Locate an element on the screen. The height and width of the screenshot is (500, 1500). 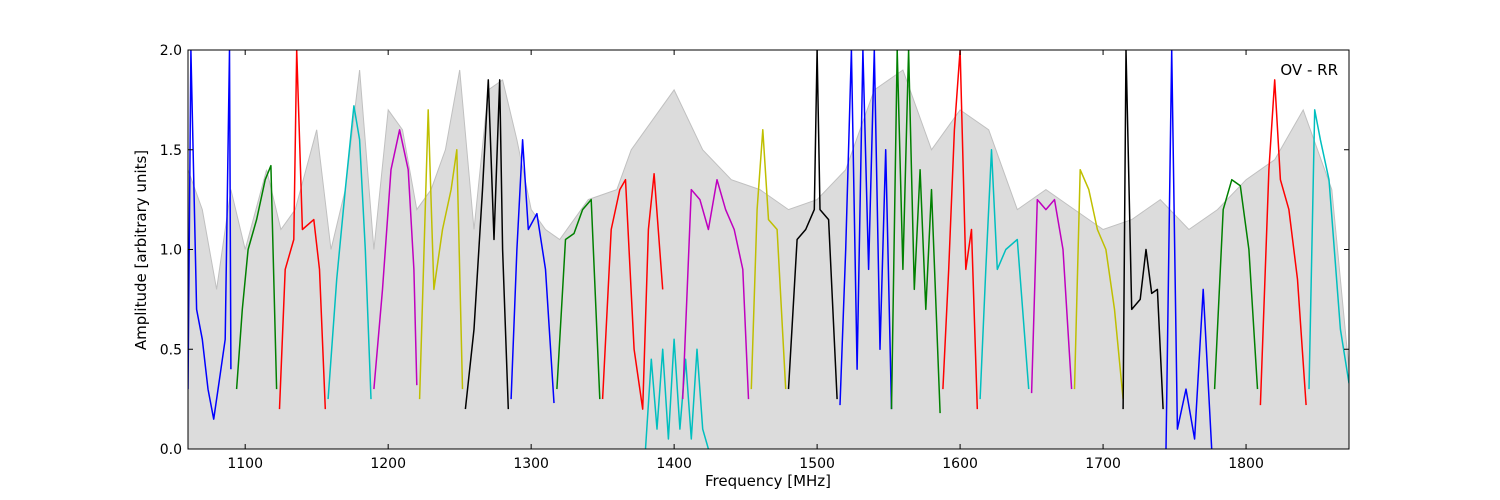
y-axis-label: Amplitude [arbitrary units] is located at coordinates (141, 250).